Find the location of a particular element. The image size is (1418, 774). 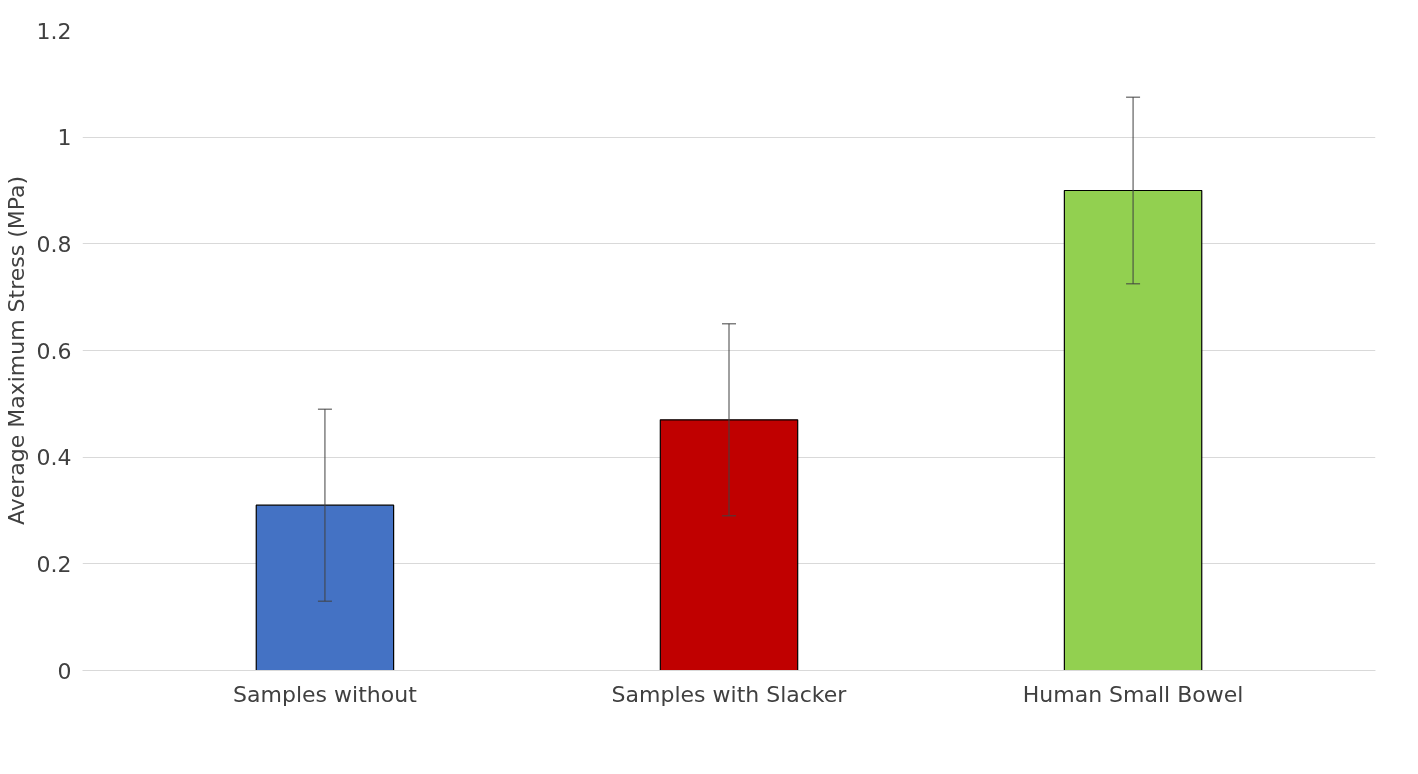

y-tick-label: 0.2 is located at coordinates (54, 564).